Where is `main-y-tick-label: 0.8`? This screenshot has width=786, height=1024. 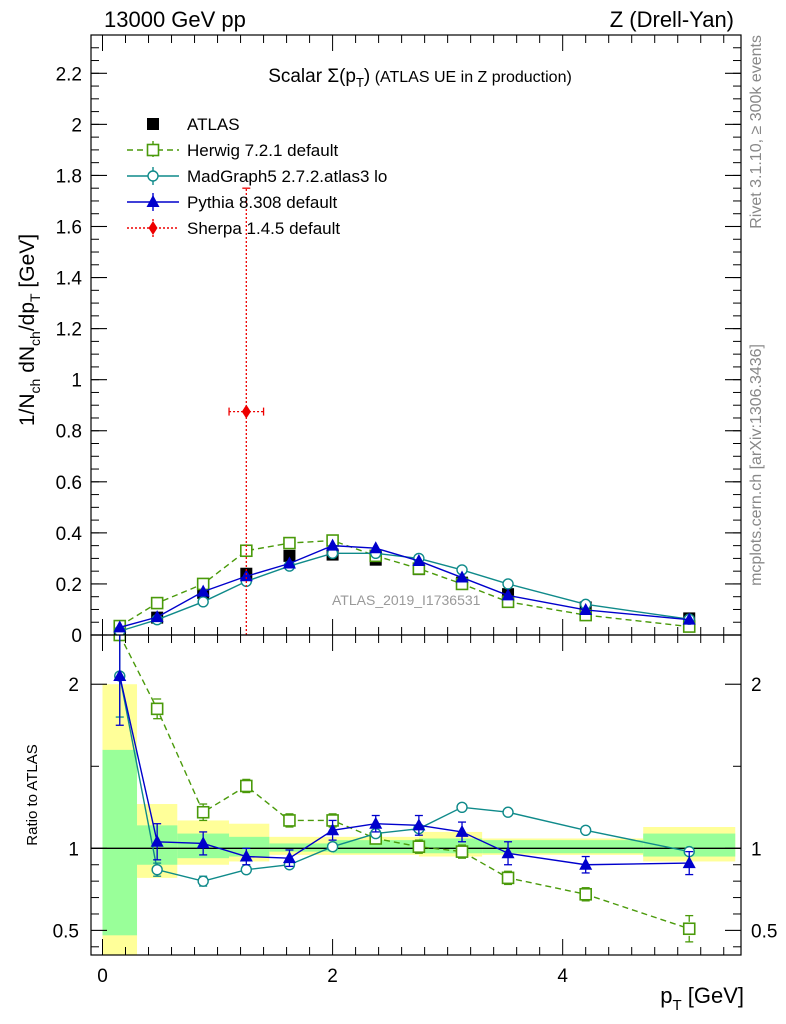
main-y-tick-label: 0.8 is located at coordinates (69, 432).